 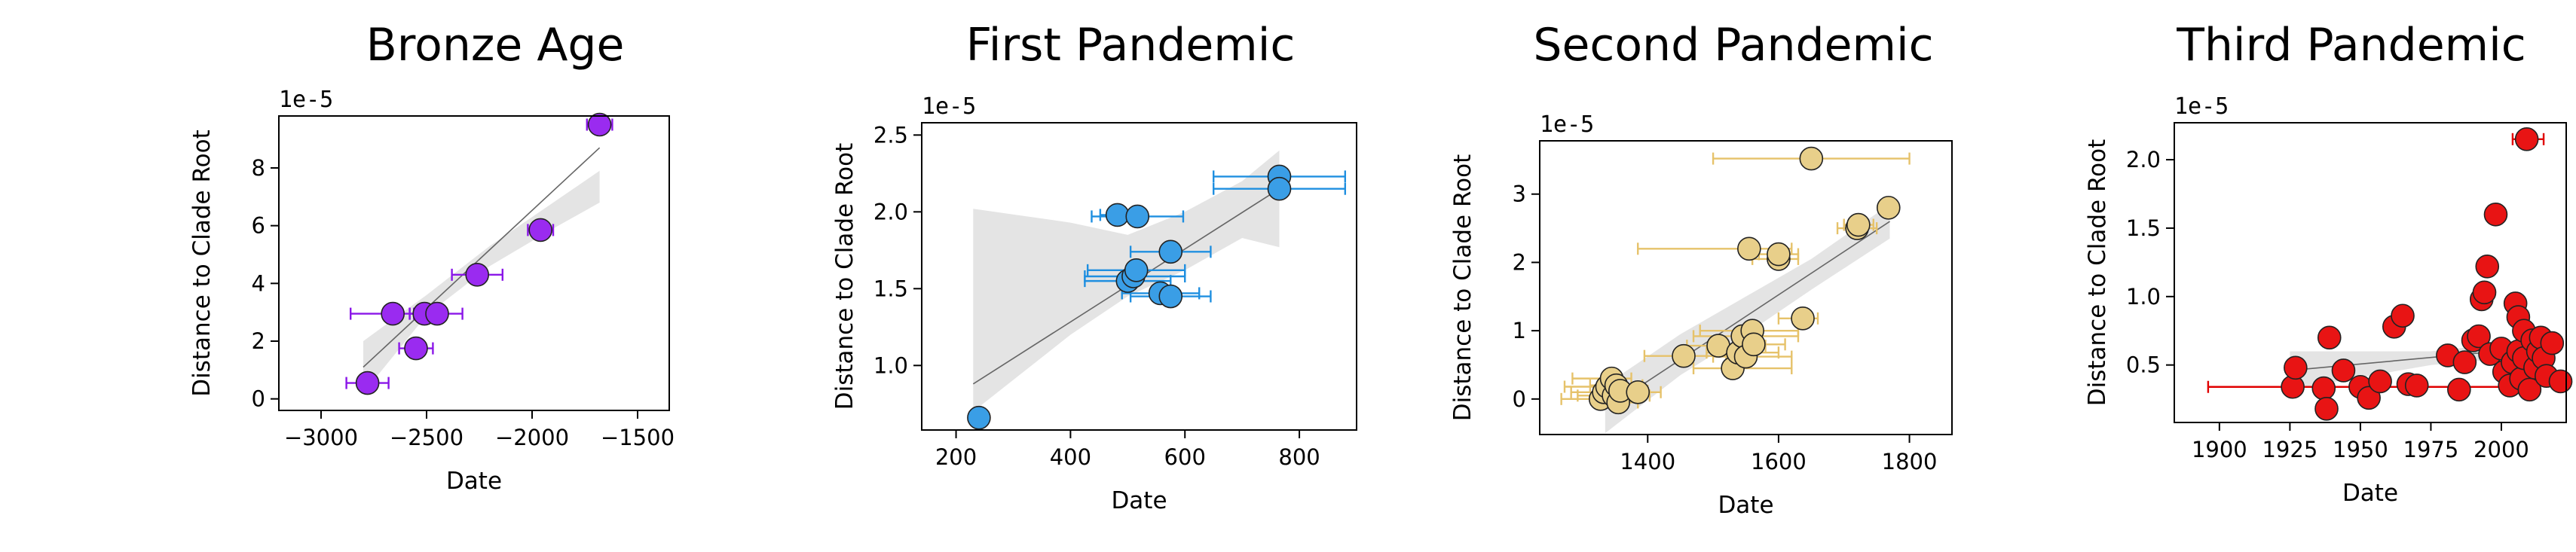 I want to click on y-tick-label: 1, so click(x=1519, y=330).